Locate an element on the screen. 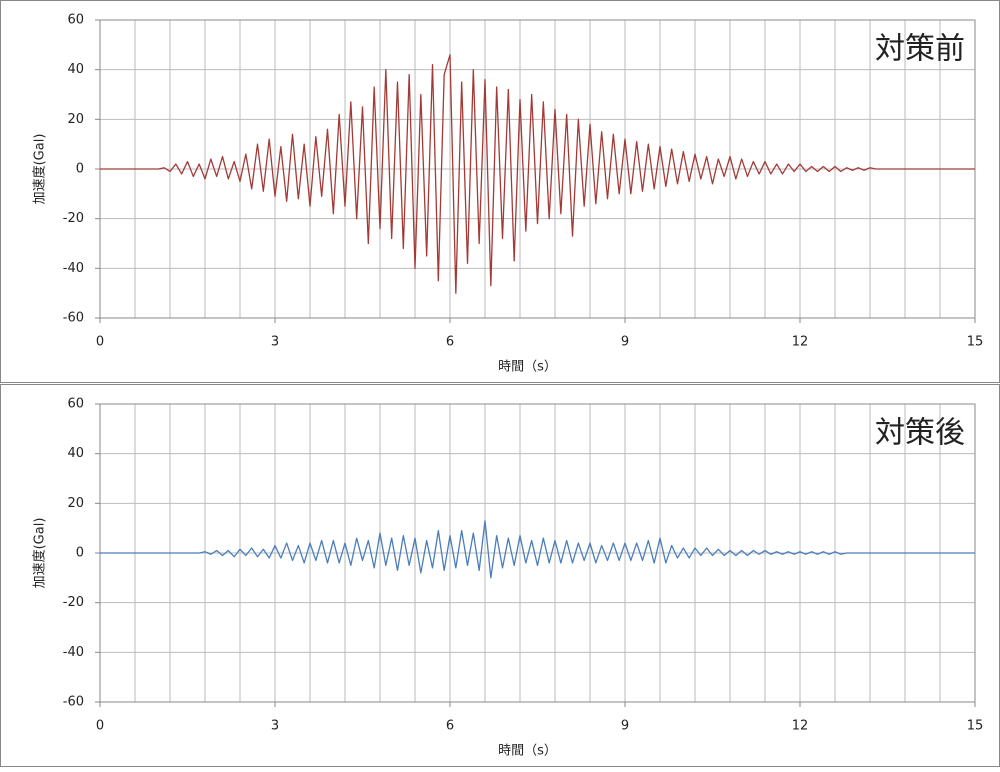 The image size is (1000, 772). data-line is located at coordinates (537, 549).